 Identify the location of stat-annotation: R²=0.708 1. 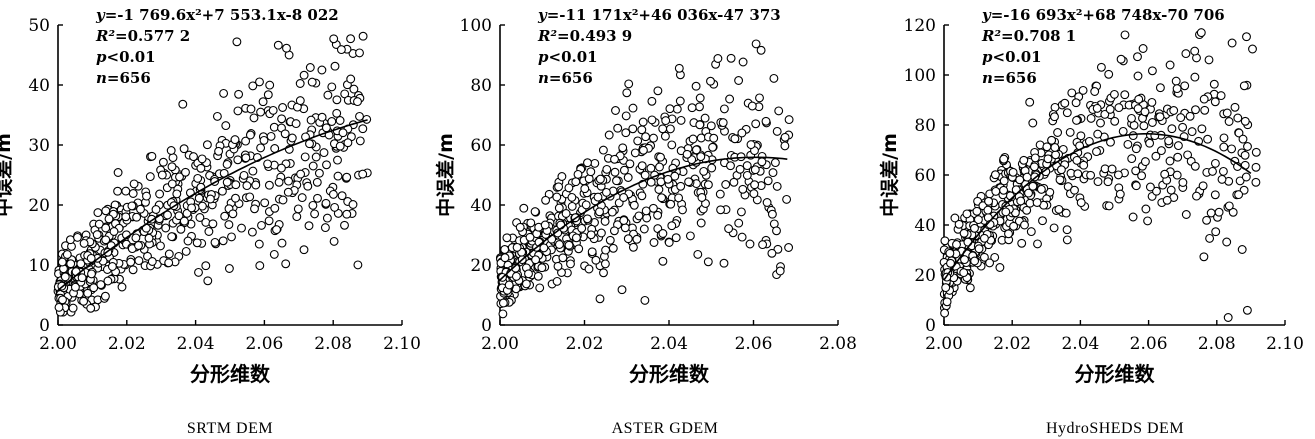
(1028, 36).